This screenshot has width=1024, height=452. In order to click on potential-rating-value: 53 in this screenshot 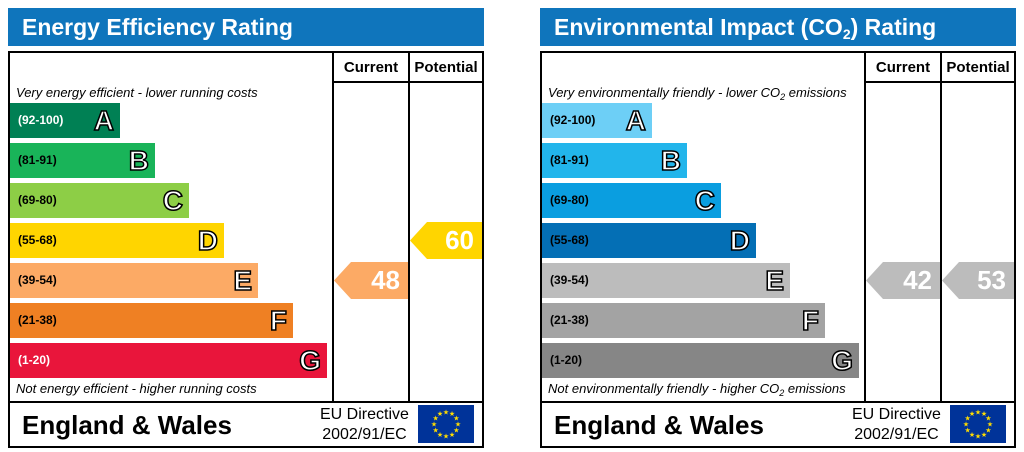, I will do `click(991, 280)`.